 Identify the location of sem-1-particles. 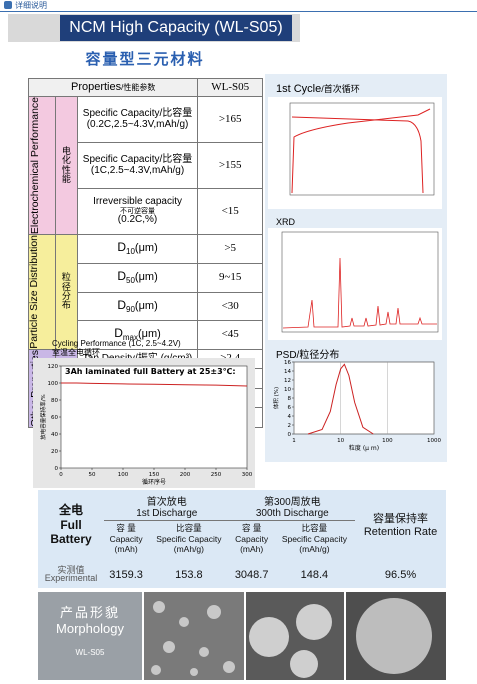
(193, 638).